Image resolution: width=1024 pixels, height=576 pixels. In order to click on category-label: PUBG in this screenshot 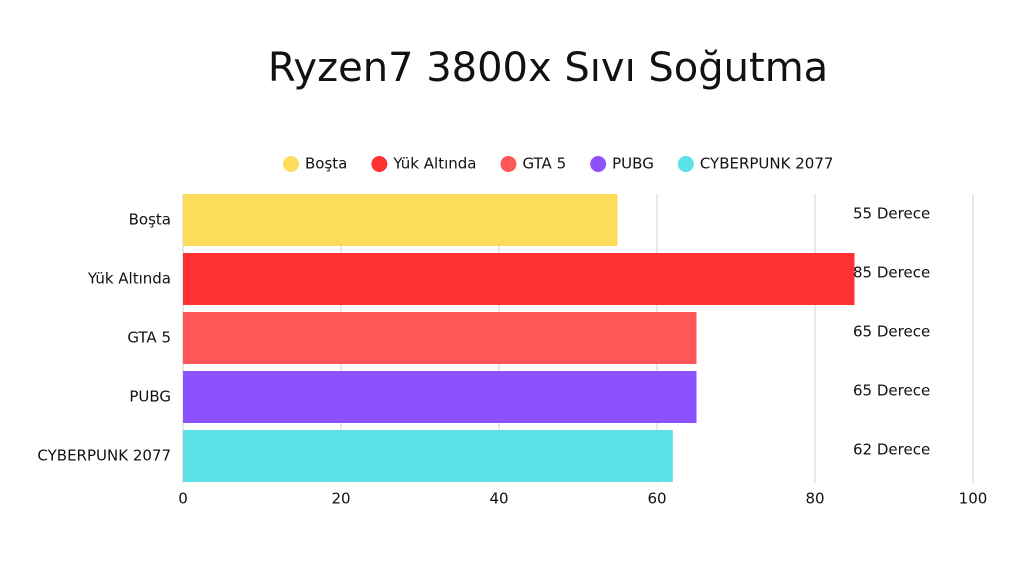, I will do `click(150, 397)`.